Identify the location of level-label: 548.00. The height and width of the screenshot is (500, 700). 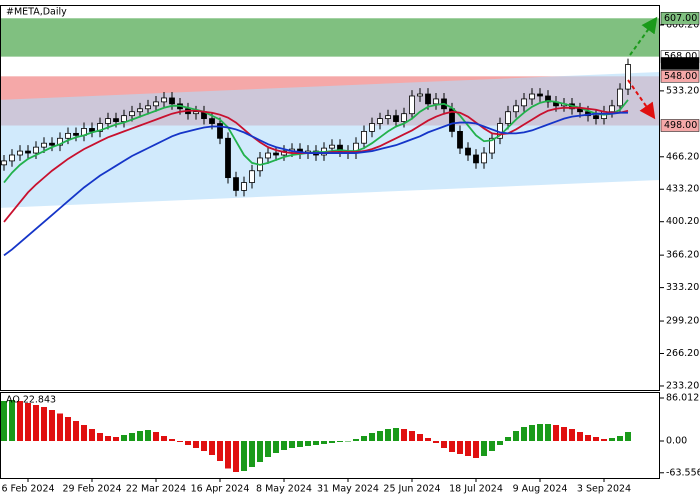
(680, 76).